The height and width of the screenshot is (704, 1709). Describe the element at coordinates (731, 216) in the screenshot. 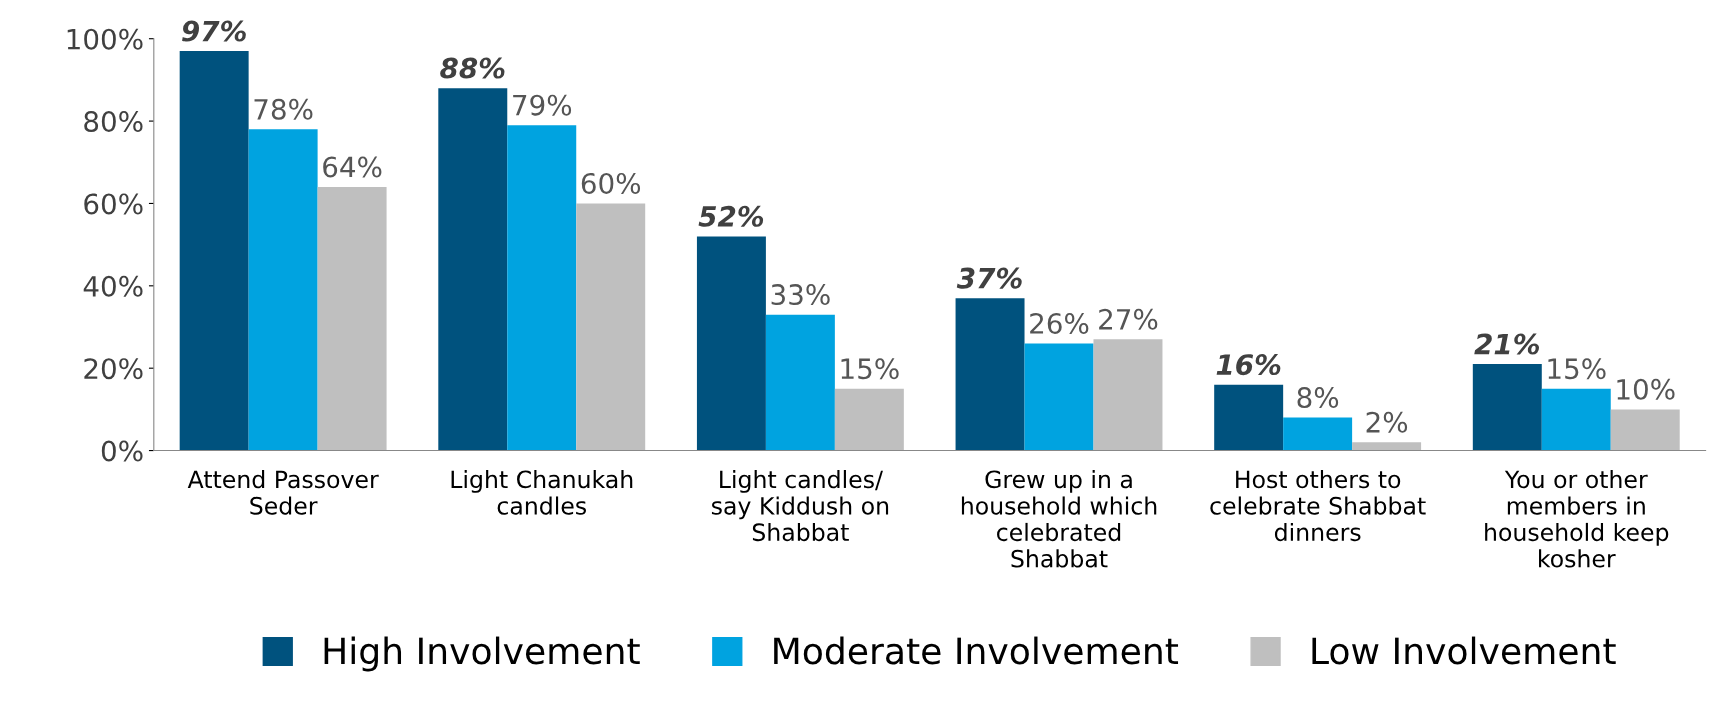

I see `data-label: 52%` at that location.